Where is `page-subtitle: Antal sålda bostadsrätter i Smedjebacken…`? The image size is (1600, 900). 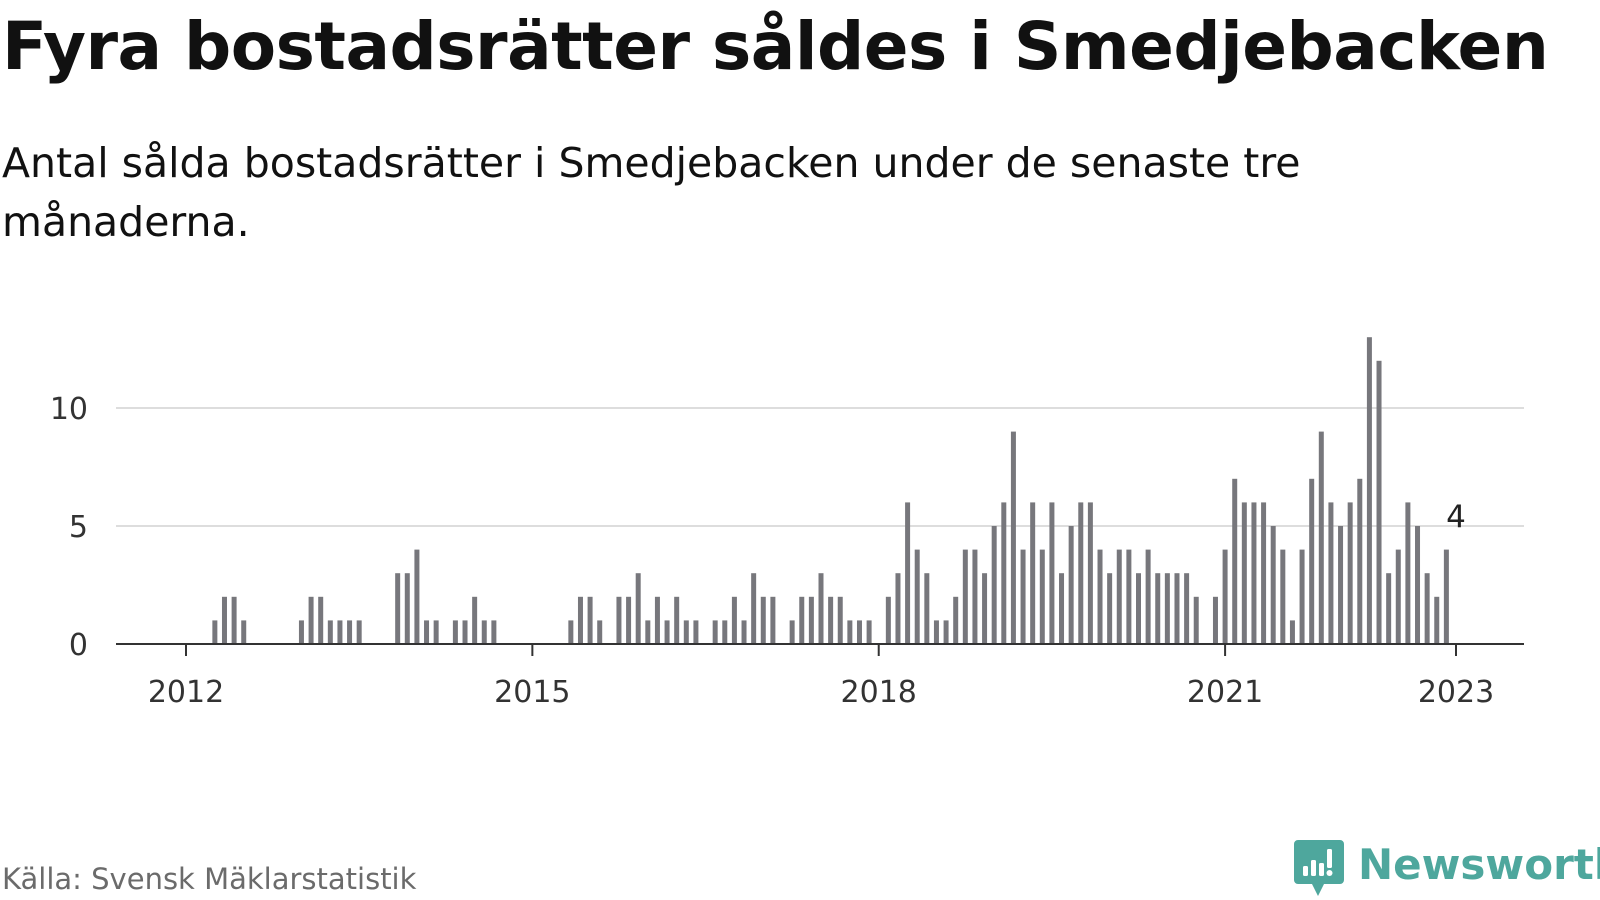
page-subtitle: Antal sålda bostadsrätter i Smedjebacken… is located at coordinates (651, 192).